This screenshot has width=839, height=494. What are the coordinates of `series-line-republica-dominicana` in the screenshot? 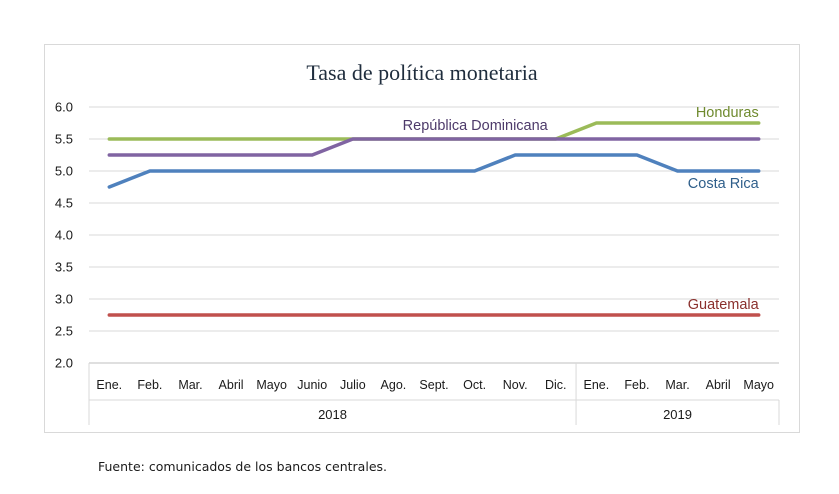 It's located at (434, 147).